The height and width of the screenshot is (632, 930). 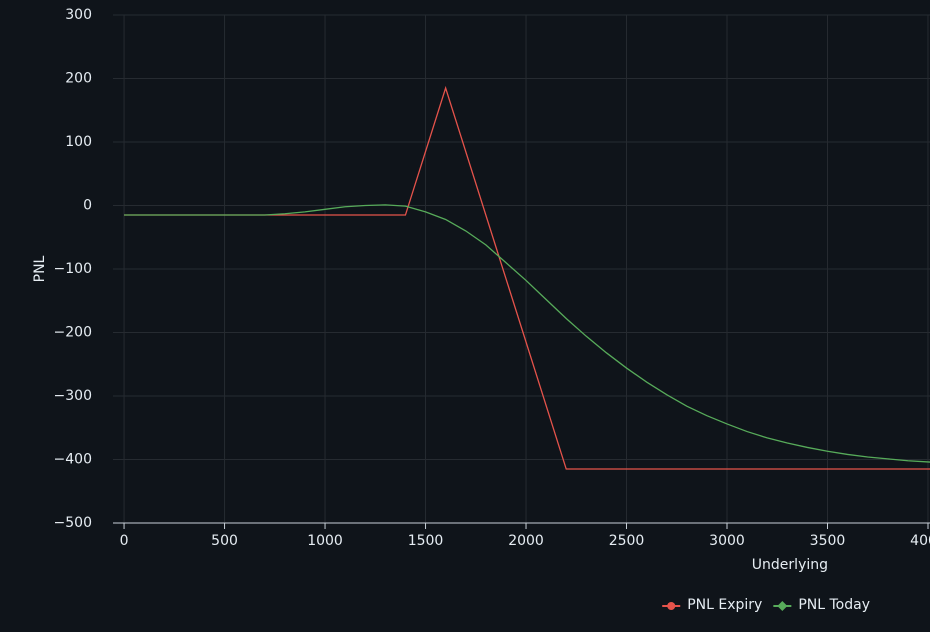 I want to click on x-axis-label: Underlying, so click(x=790, y=565).